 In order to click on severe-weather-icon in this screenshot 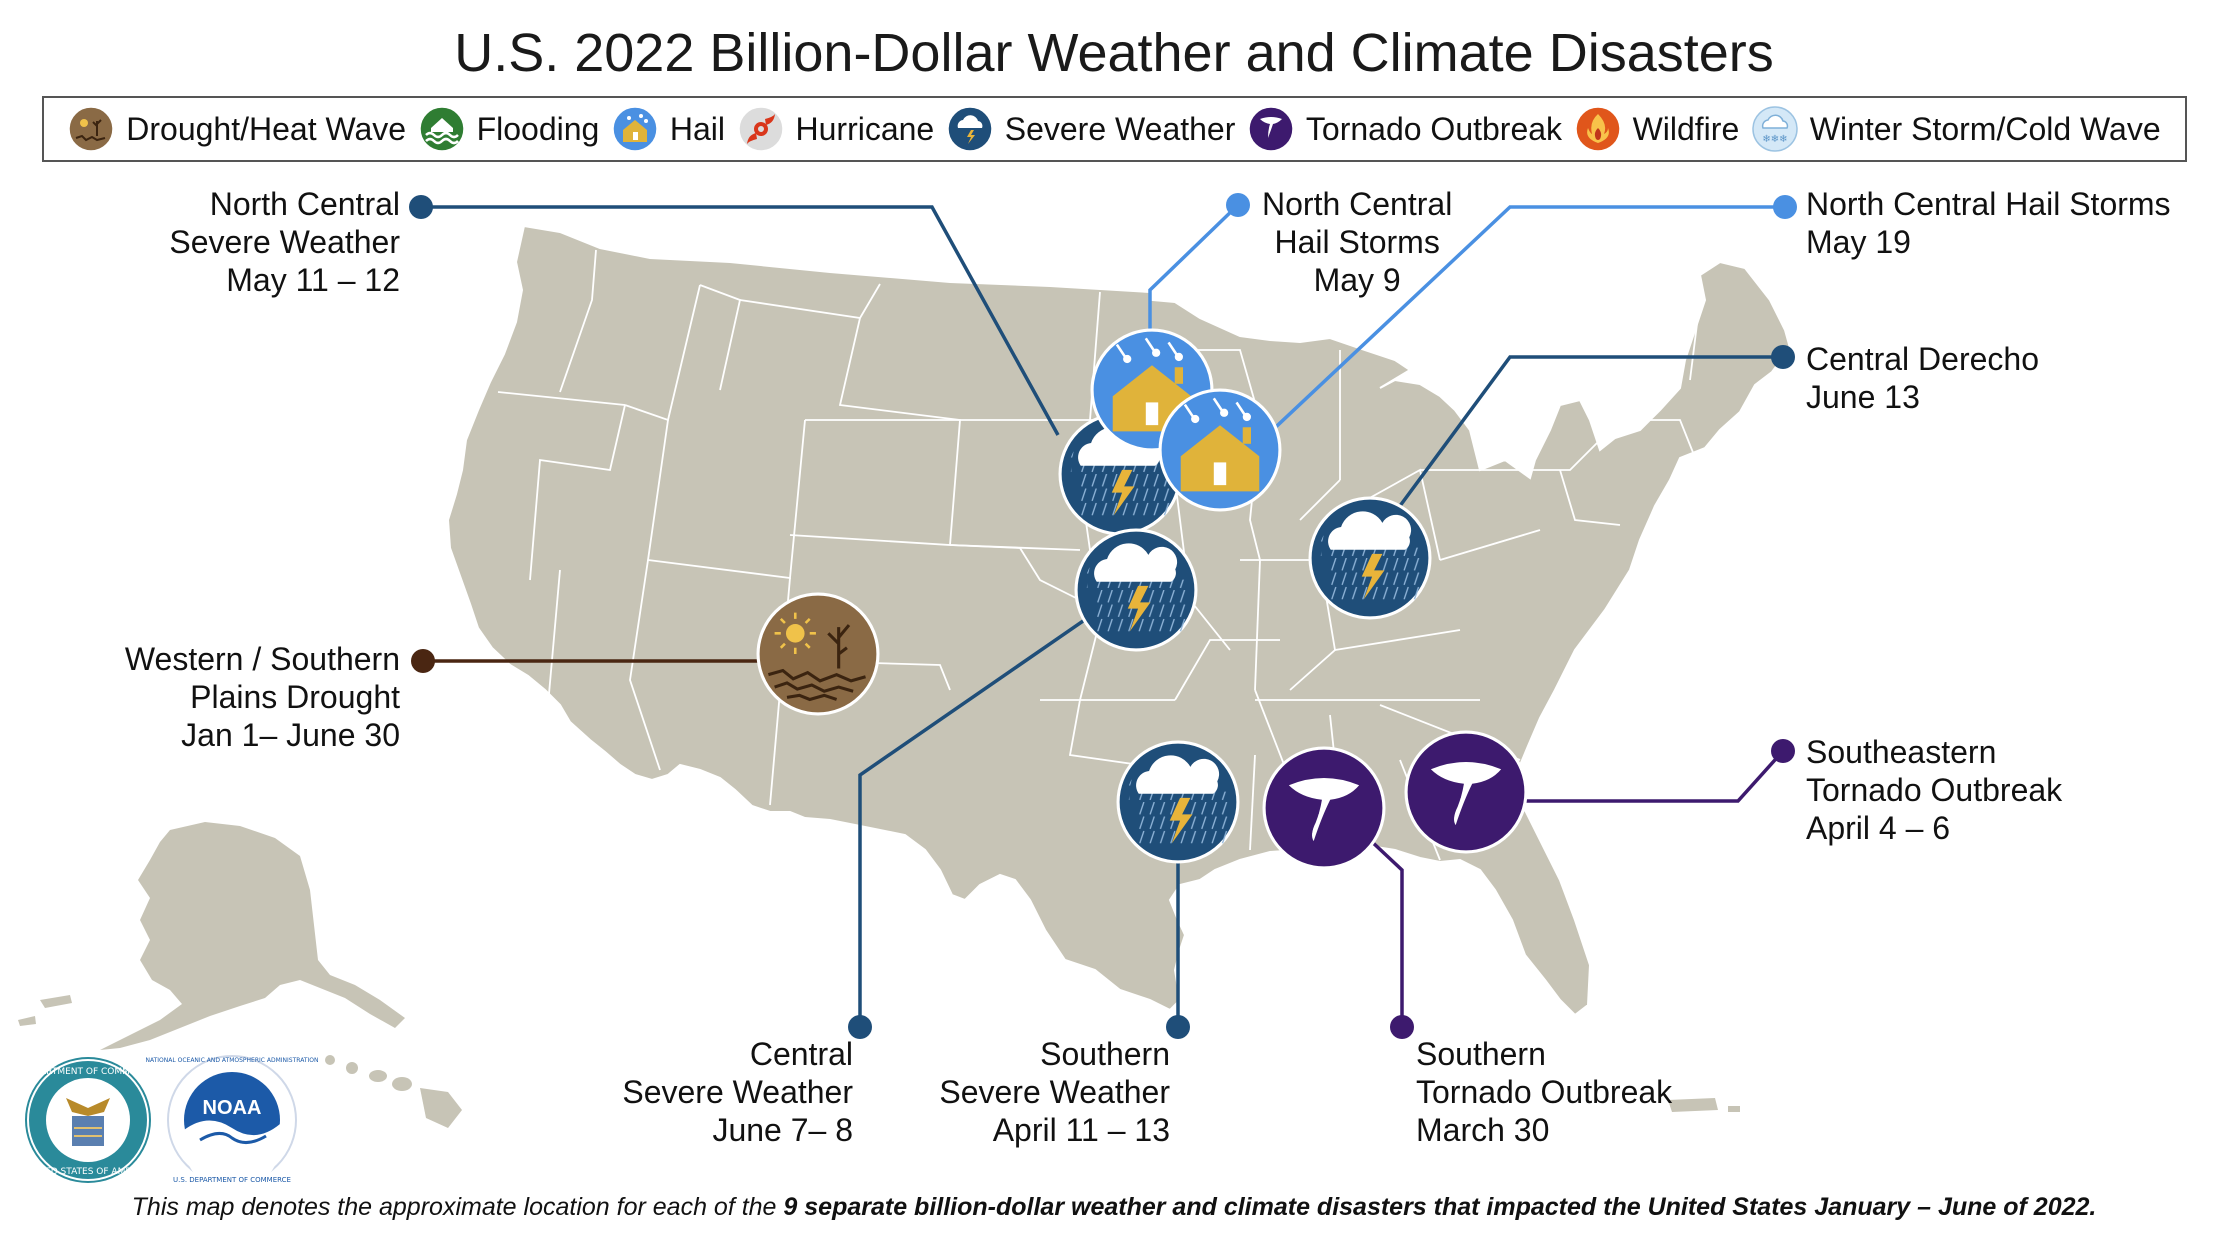, I will do `click(969, 129)`.